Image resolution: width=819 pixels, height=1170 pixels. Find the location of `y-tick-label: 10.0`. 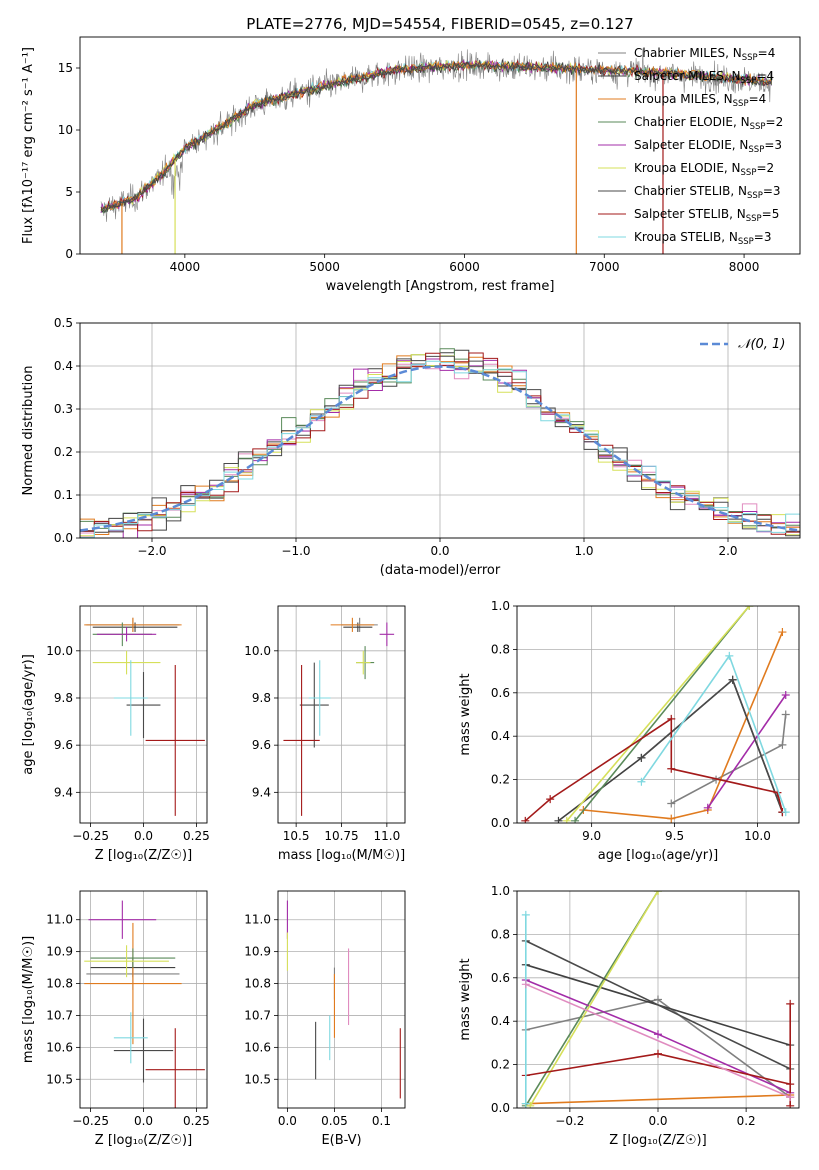

y-tick-label: 10.0 is located at coordinates (59, 651).